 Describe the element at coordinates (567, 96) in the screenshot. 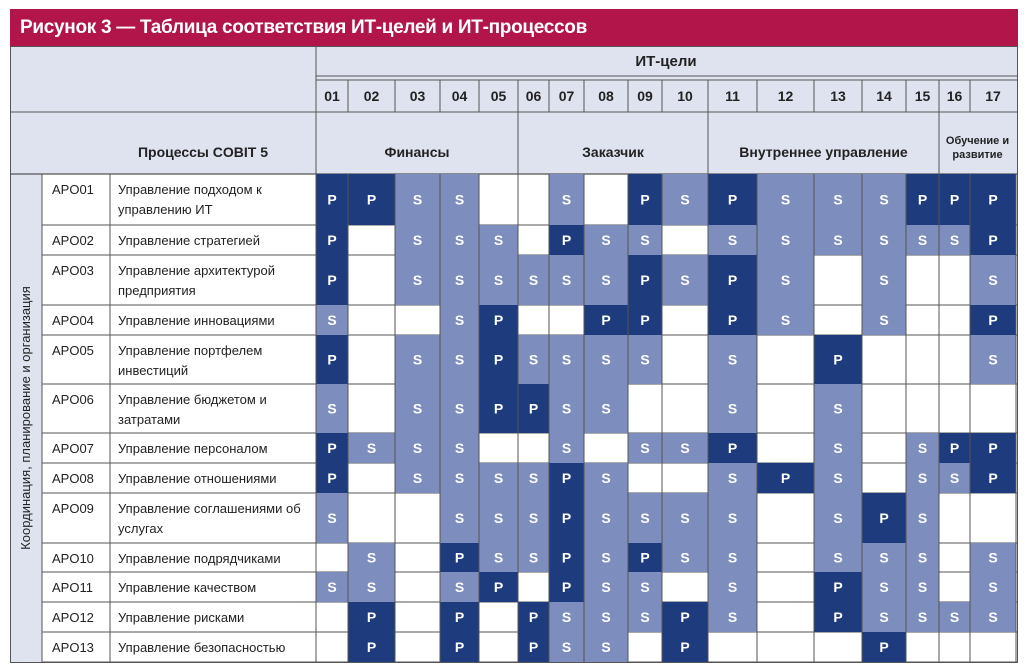

I see `goal-number: 07` at that location.